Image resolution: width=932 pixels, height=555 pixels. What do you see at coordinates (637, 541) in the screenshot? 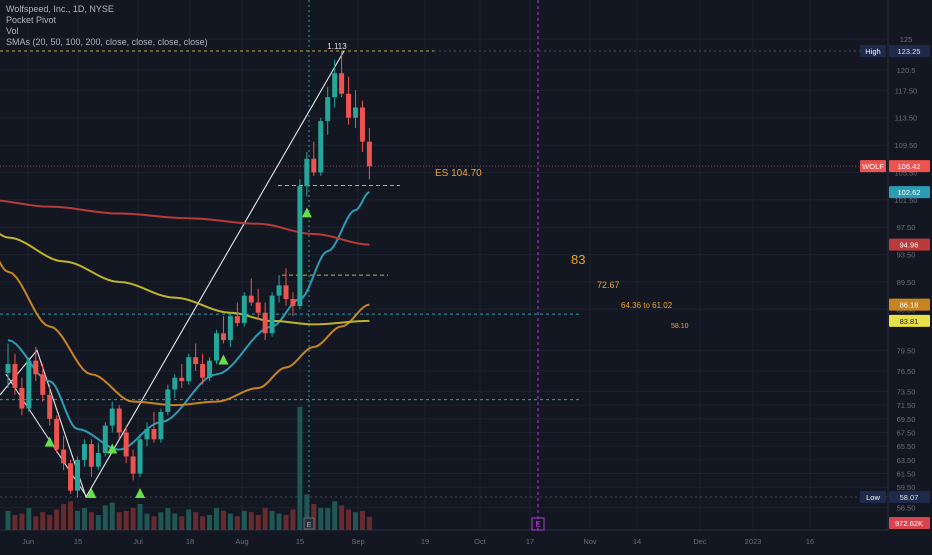
I see `time-tick-label: 14` at bounding box center [637, 541].